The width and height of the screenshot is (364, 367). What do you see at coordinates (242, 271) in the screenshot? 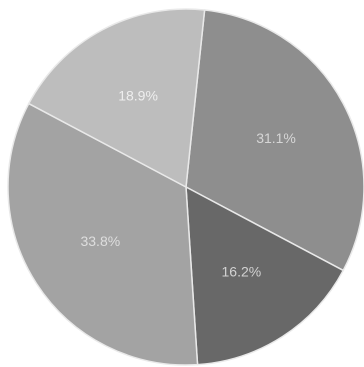
I see `slice-value-label: 16.2%` at bounding box center [242, 271].